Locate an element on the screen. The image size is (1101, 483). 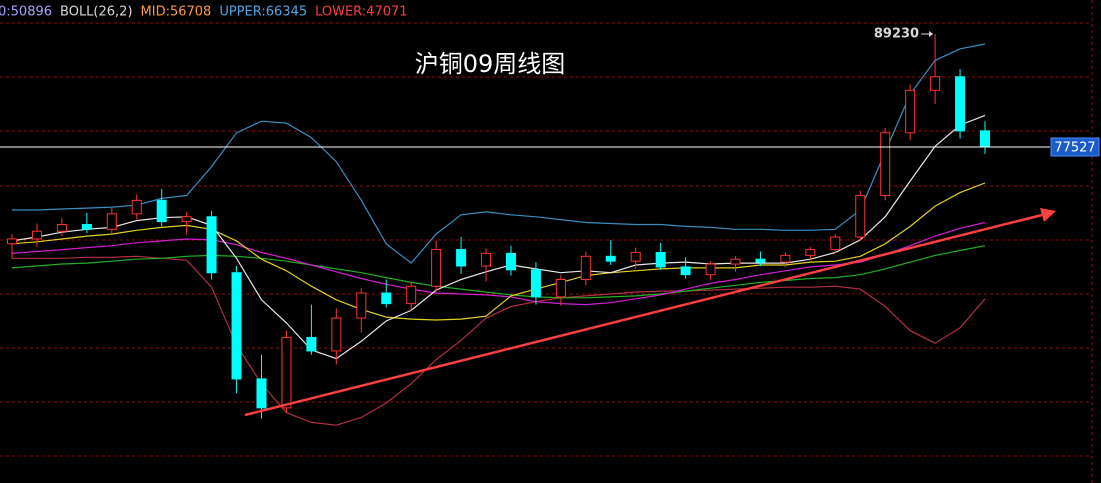
trend-arrow is located at coordinates (1048, 215).